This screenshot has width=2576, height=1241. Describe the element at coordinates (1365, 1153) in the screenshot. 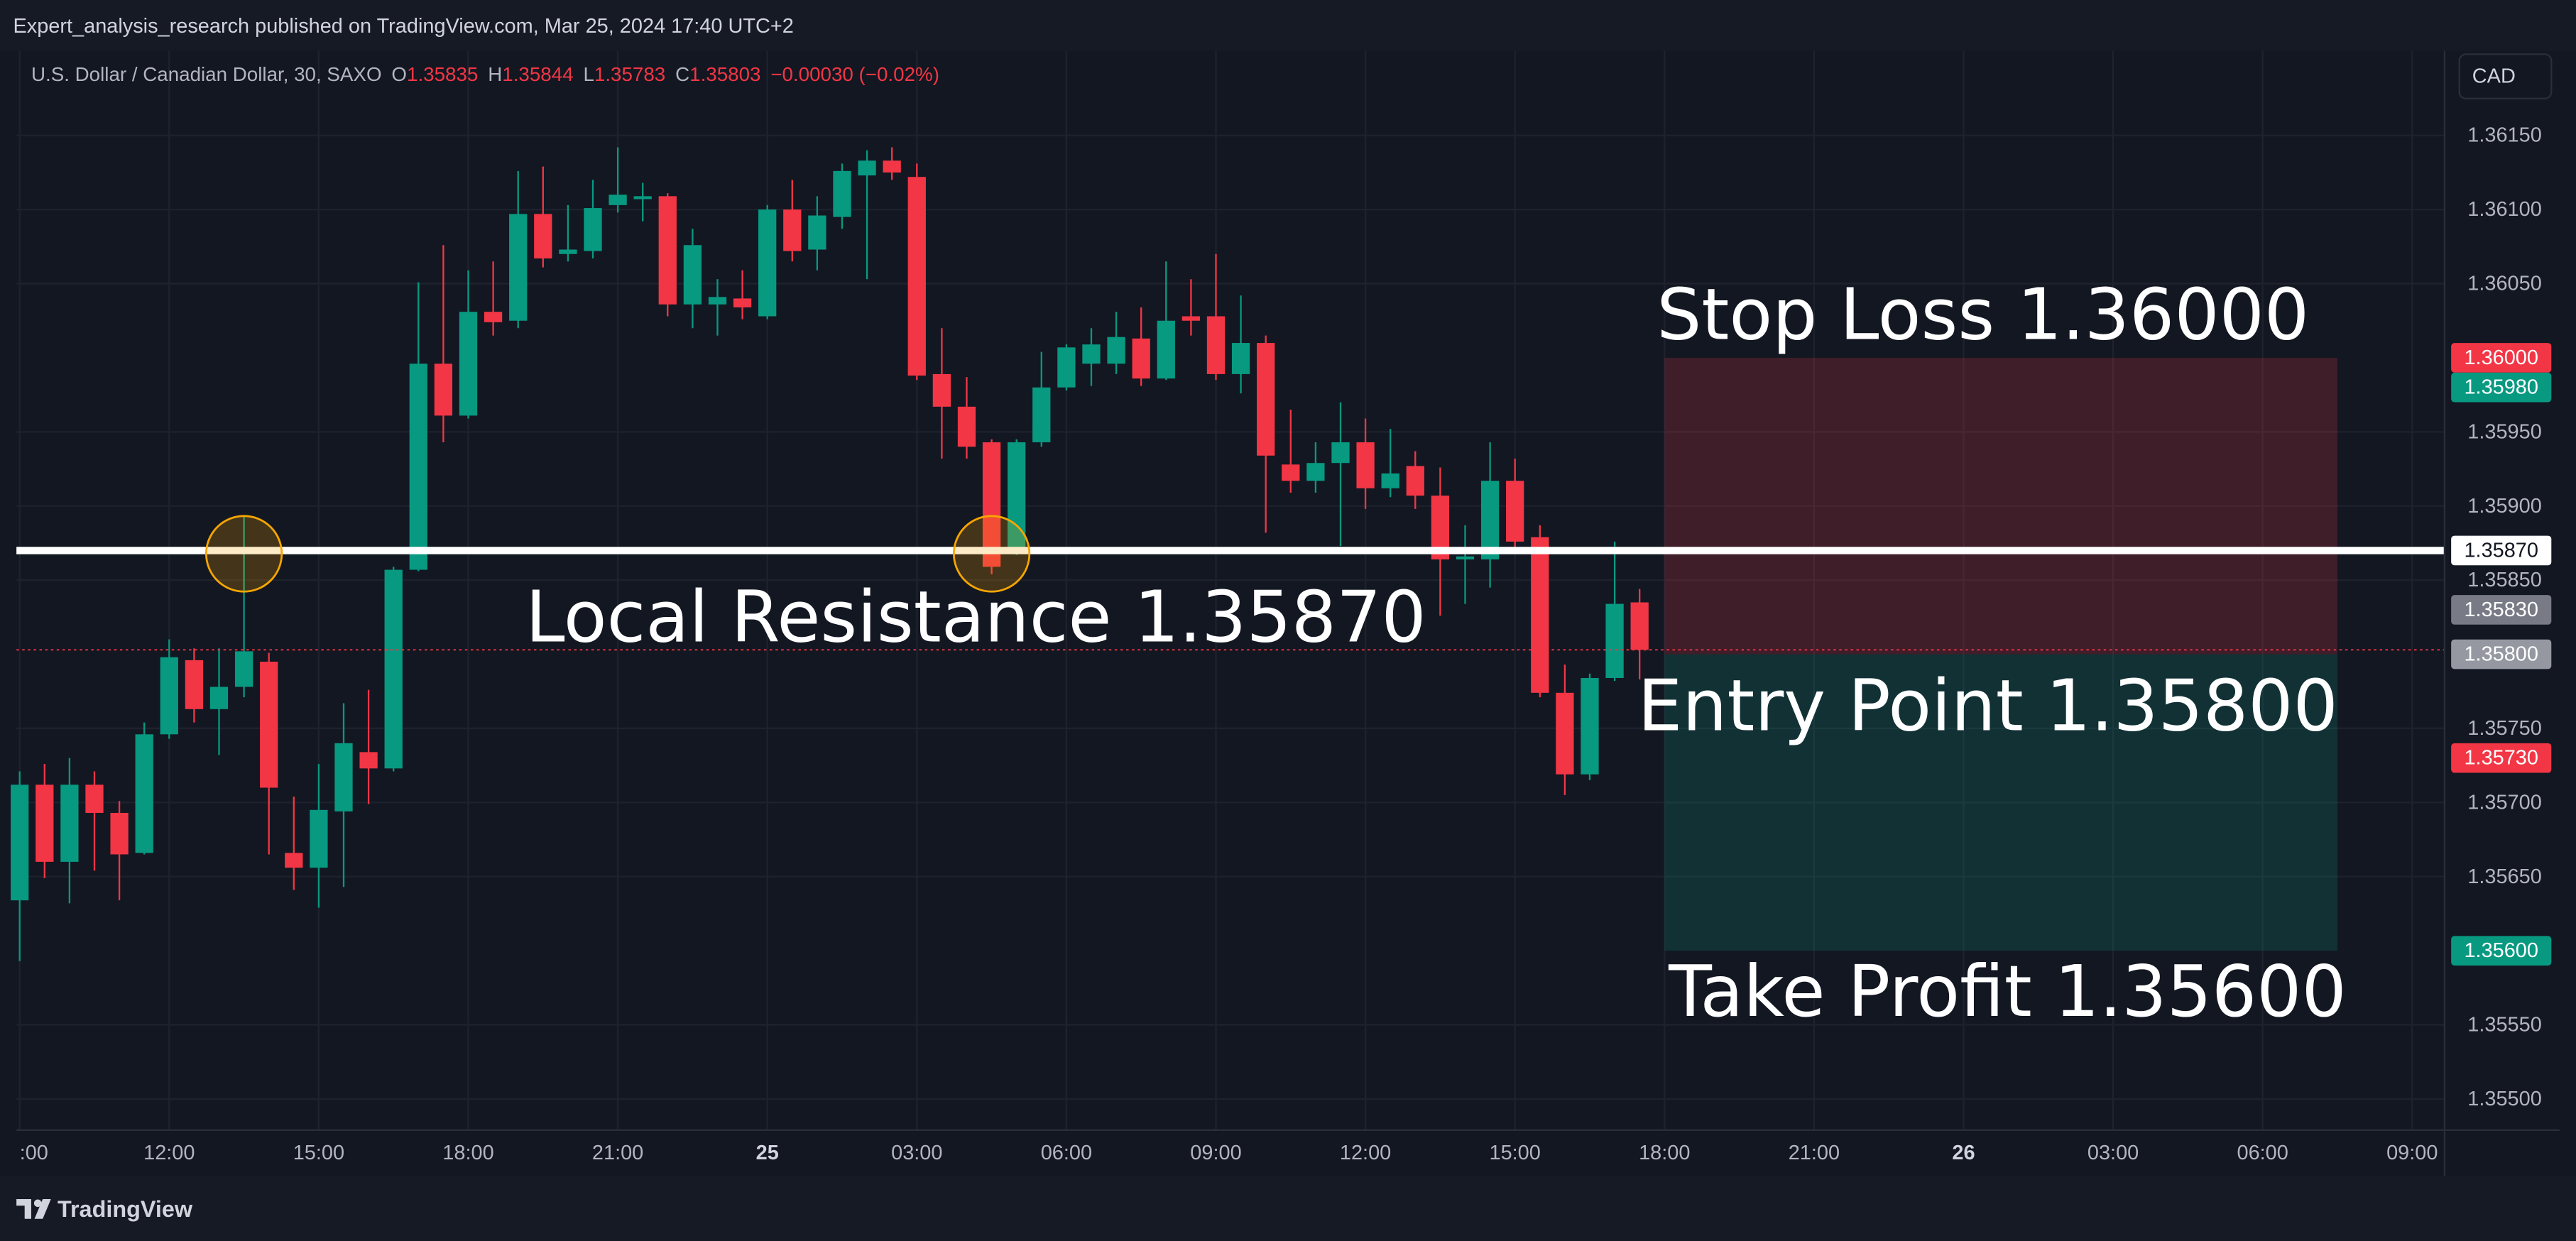

I see `x-tick-label: 12:00` at that location.